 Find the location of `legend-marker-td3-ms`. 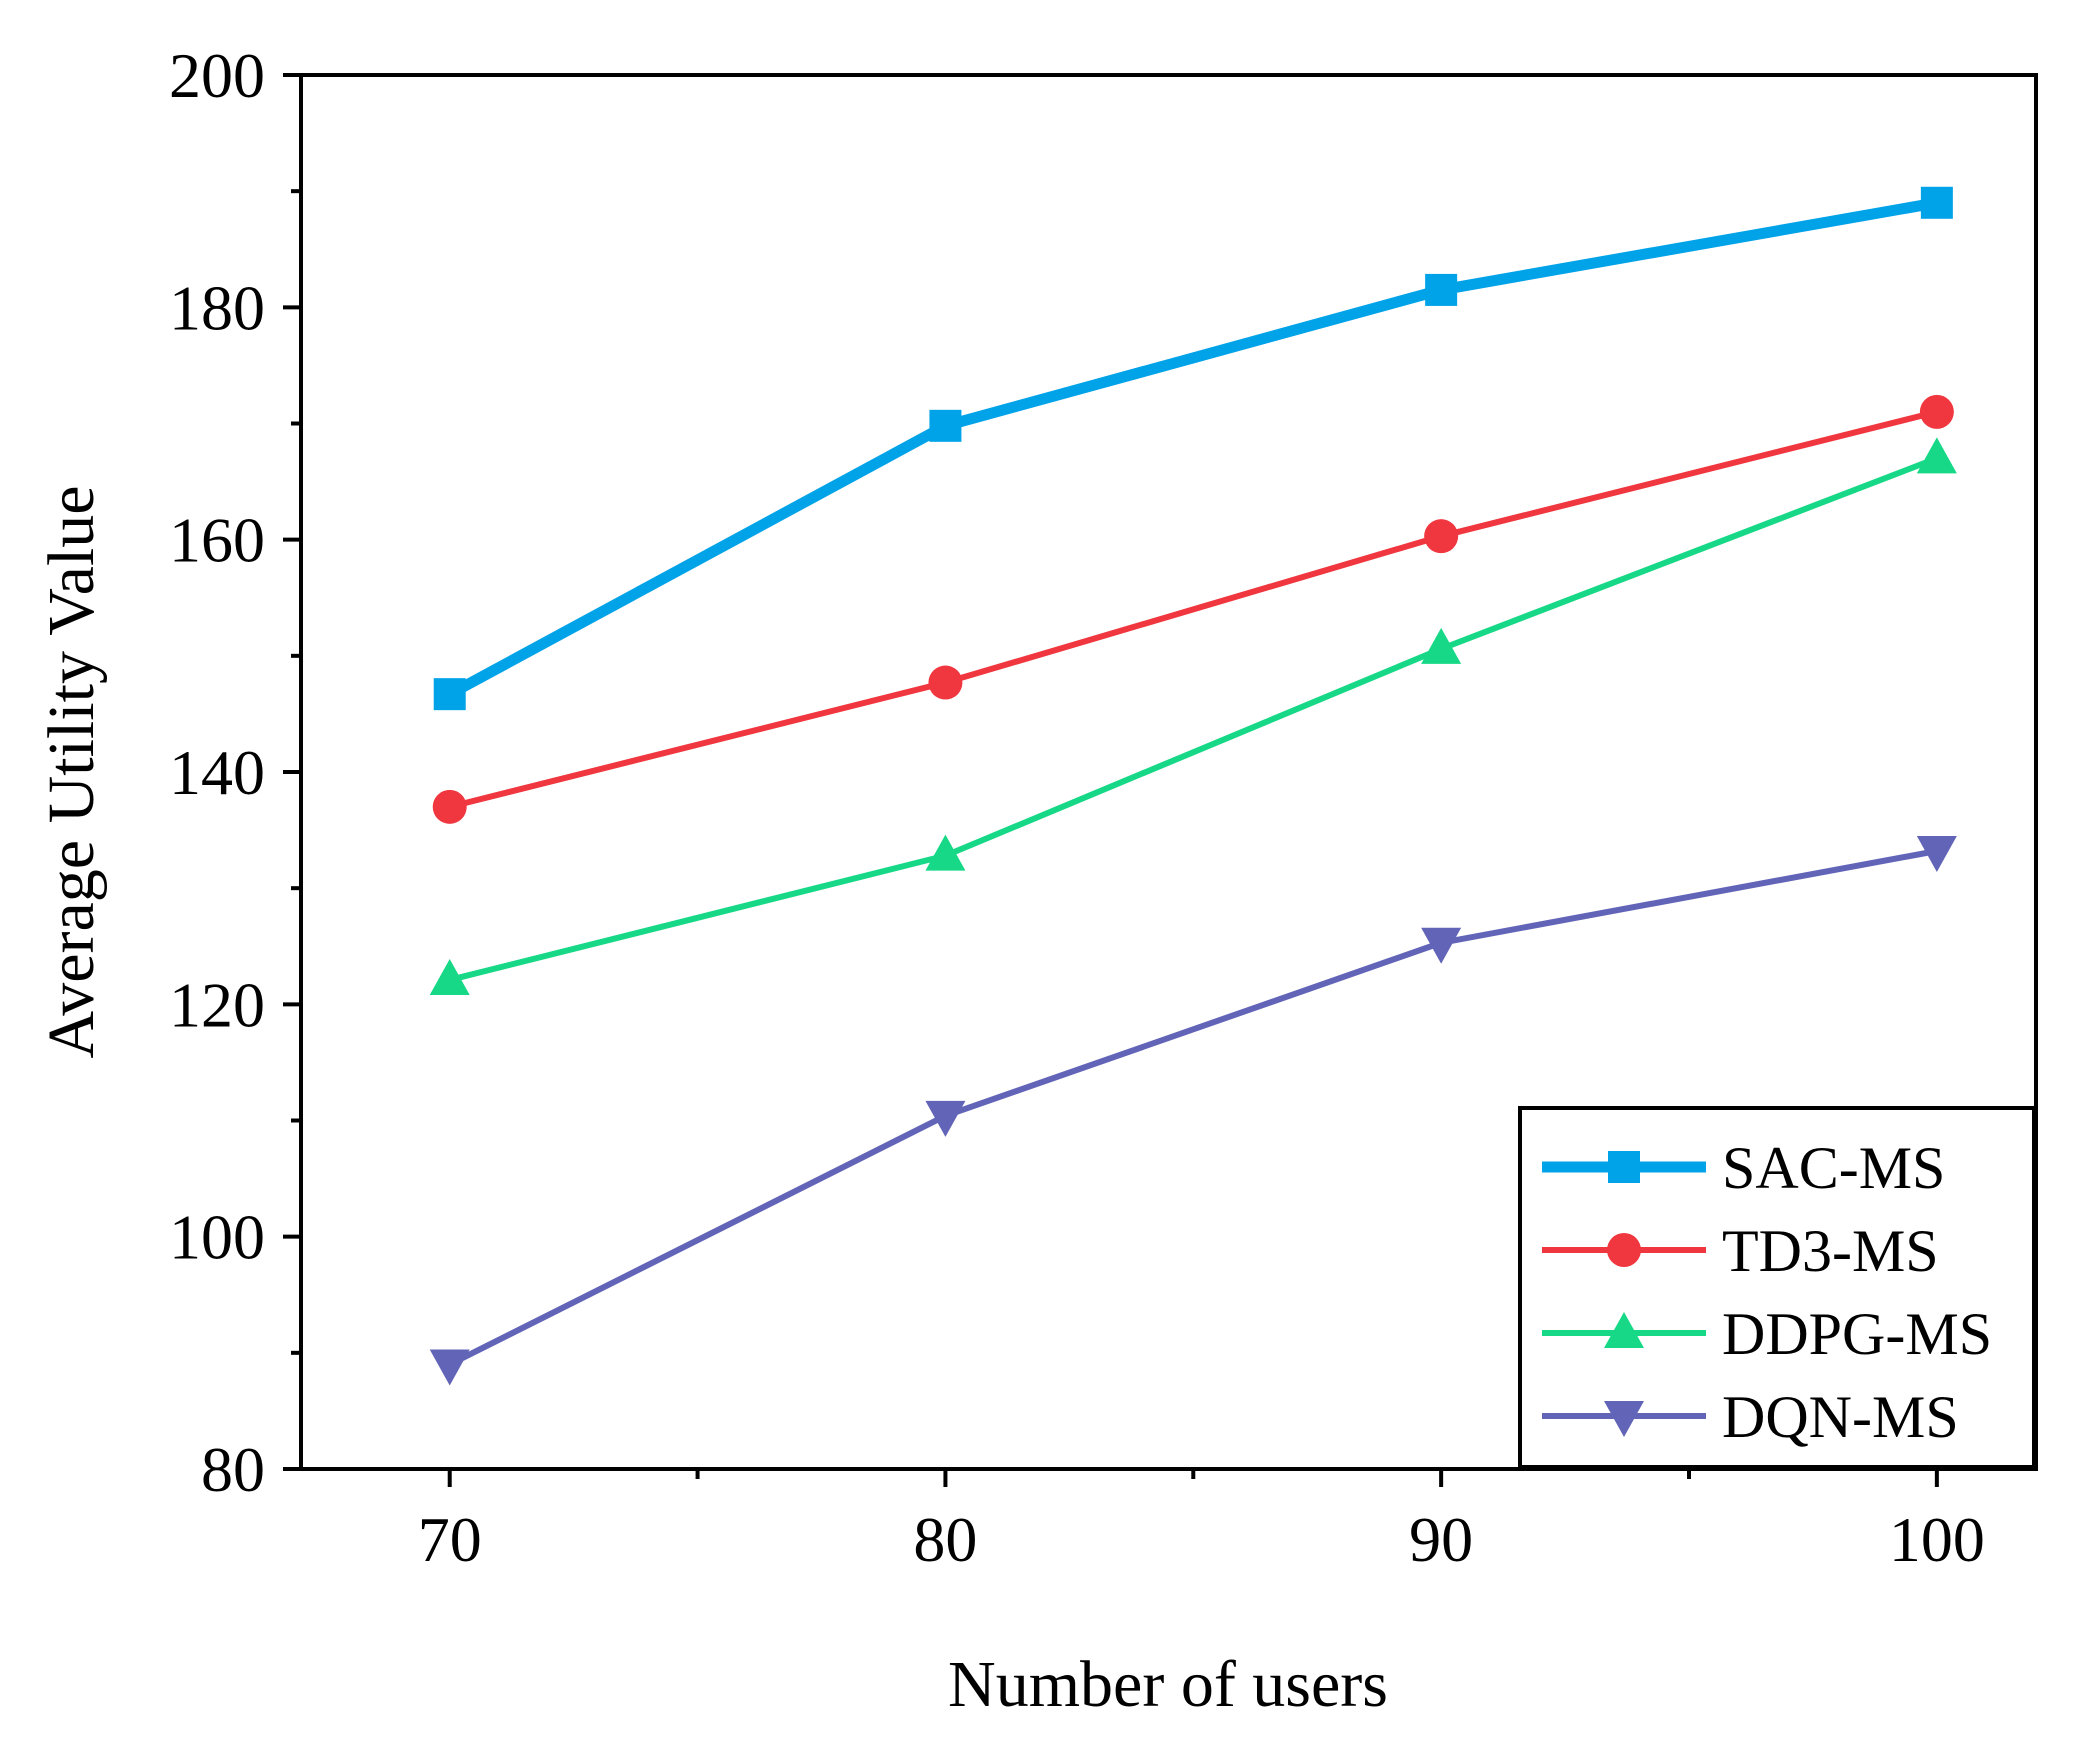

legend-marker-td3-ms is located at coordinates (1624, 1250).